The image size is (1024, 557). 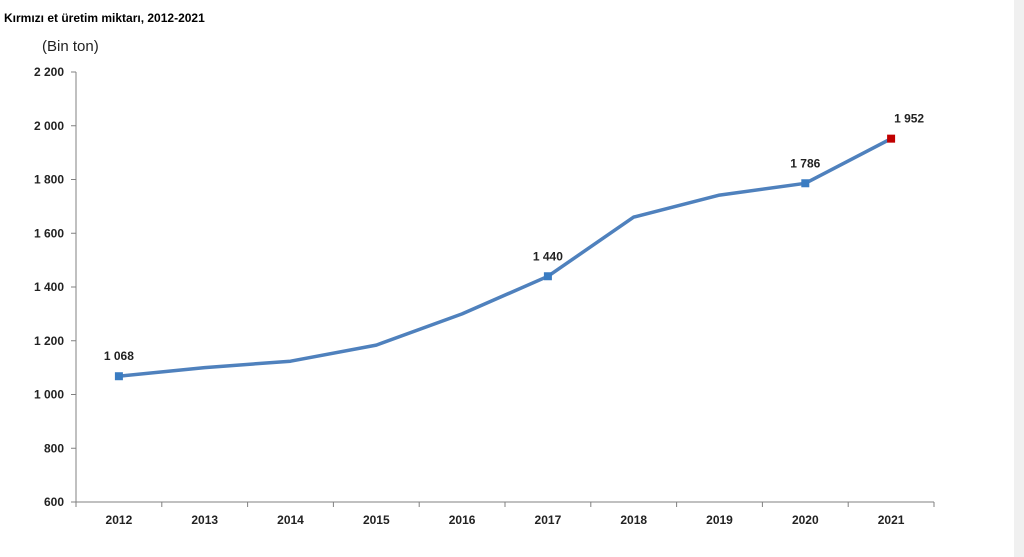 What do you see at coordinates (719, 520) in the screenshot?
I see `x-tick-label: 2019` at bounding box center [719, 520].